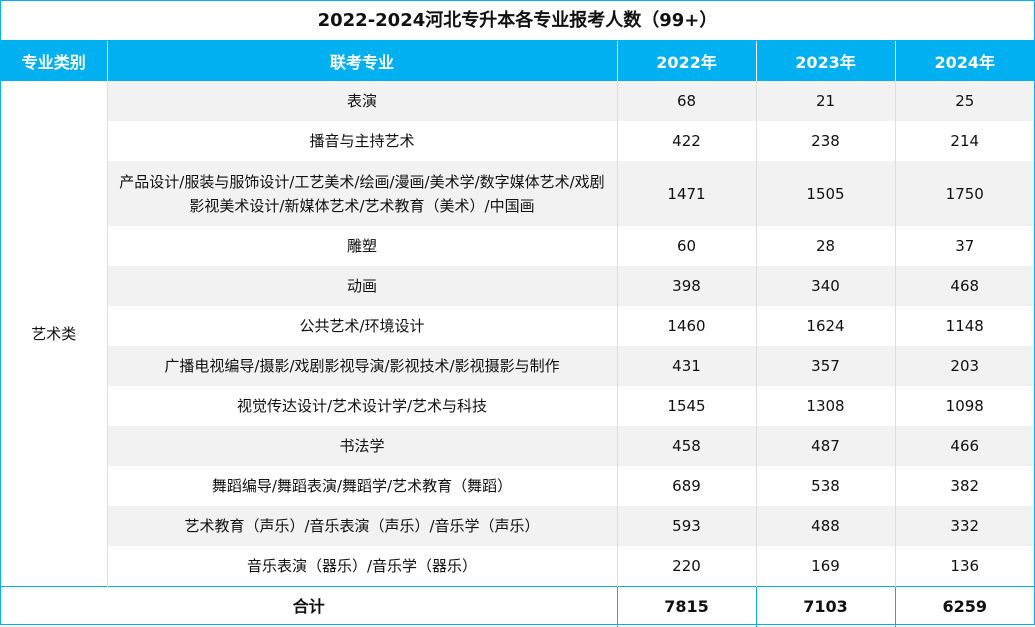  I want to click on count-y2022: 431, so click(686, 366).